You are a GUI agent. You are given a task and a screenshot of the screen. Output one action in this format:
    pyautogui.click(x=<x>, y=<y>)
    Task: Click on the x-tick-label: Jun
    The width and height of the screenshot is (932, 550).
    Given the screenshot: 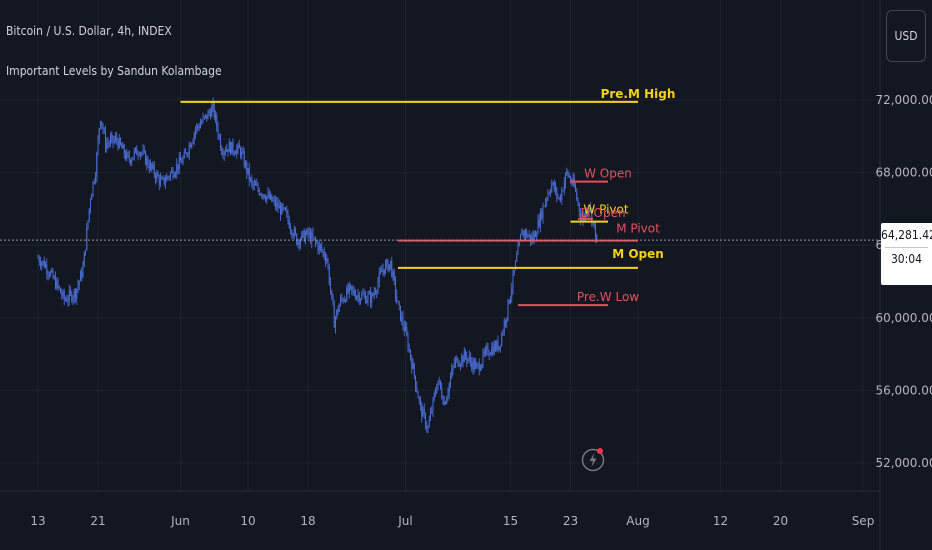 What is the action you would take?
    pyautogui.click(x=180, y=521)
    